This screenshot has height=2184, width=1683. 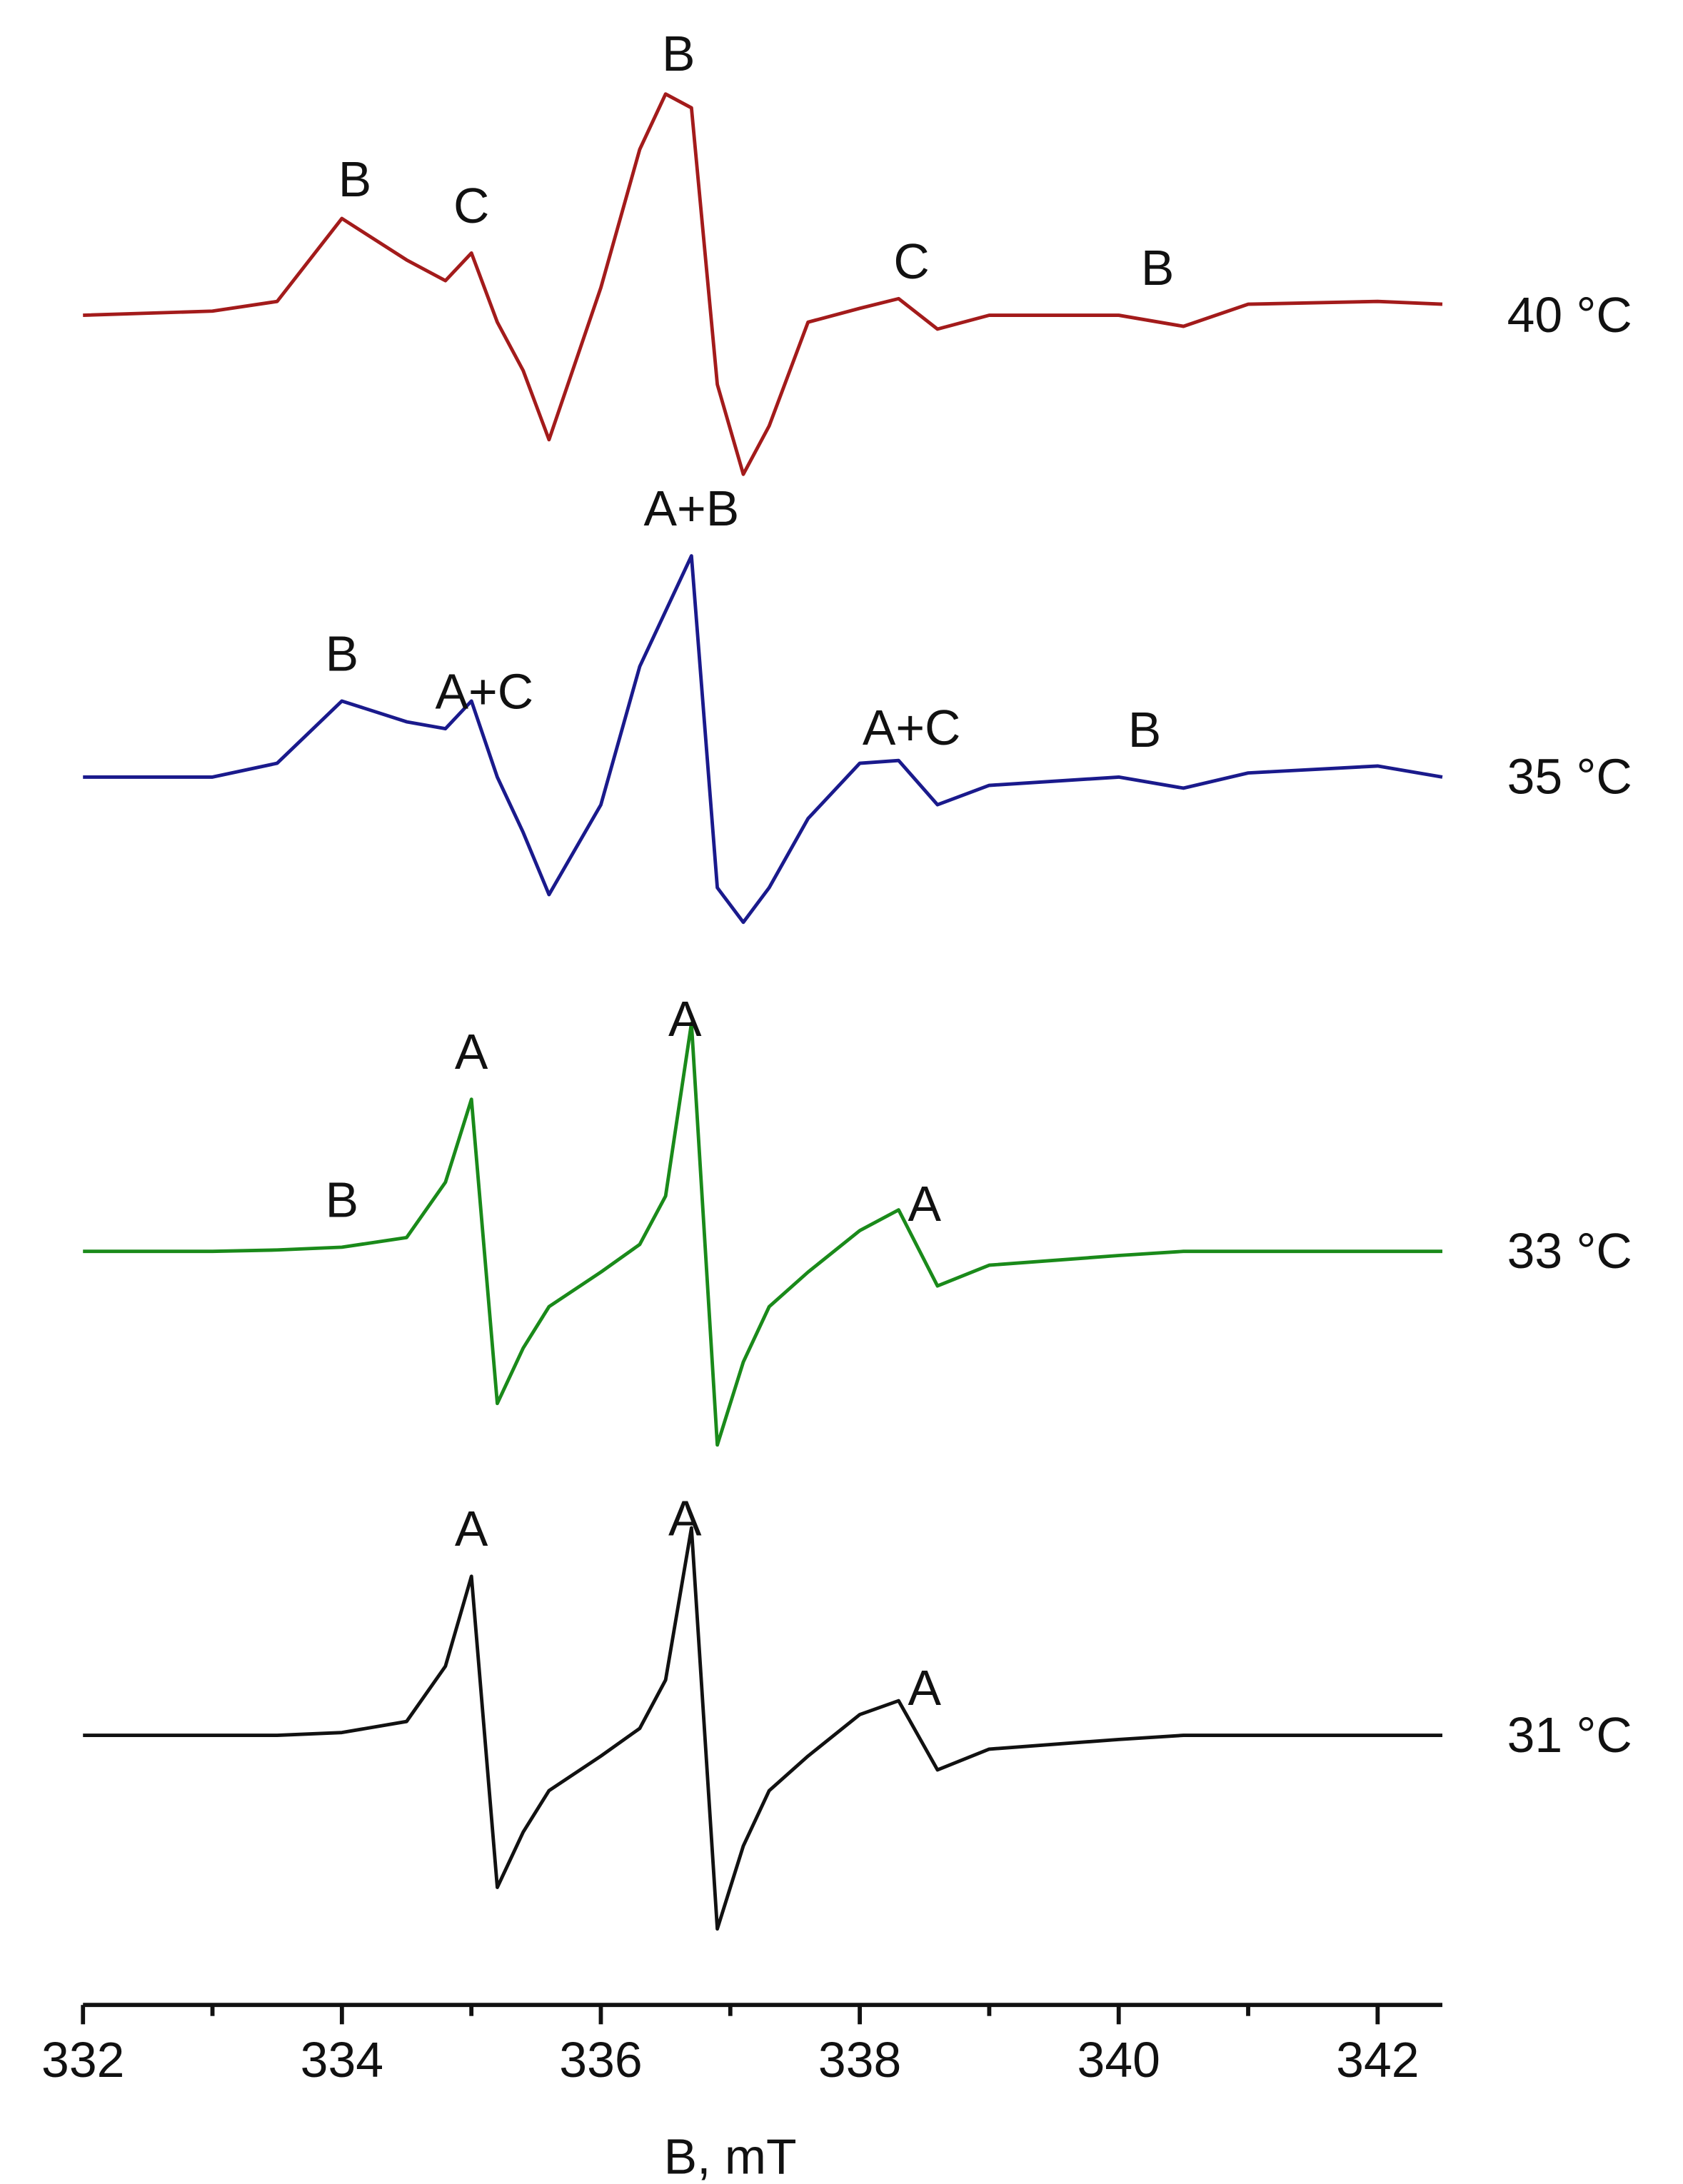 I want to click on series-label: 35 °C, so click(x=1570, y=777).